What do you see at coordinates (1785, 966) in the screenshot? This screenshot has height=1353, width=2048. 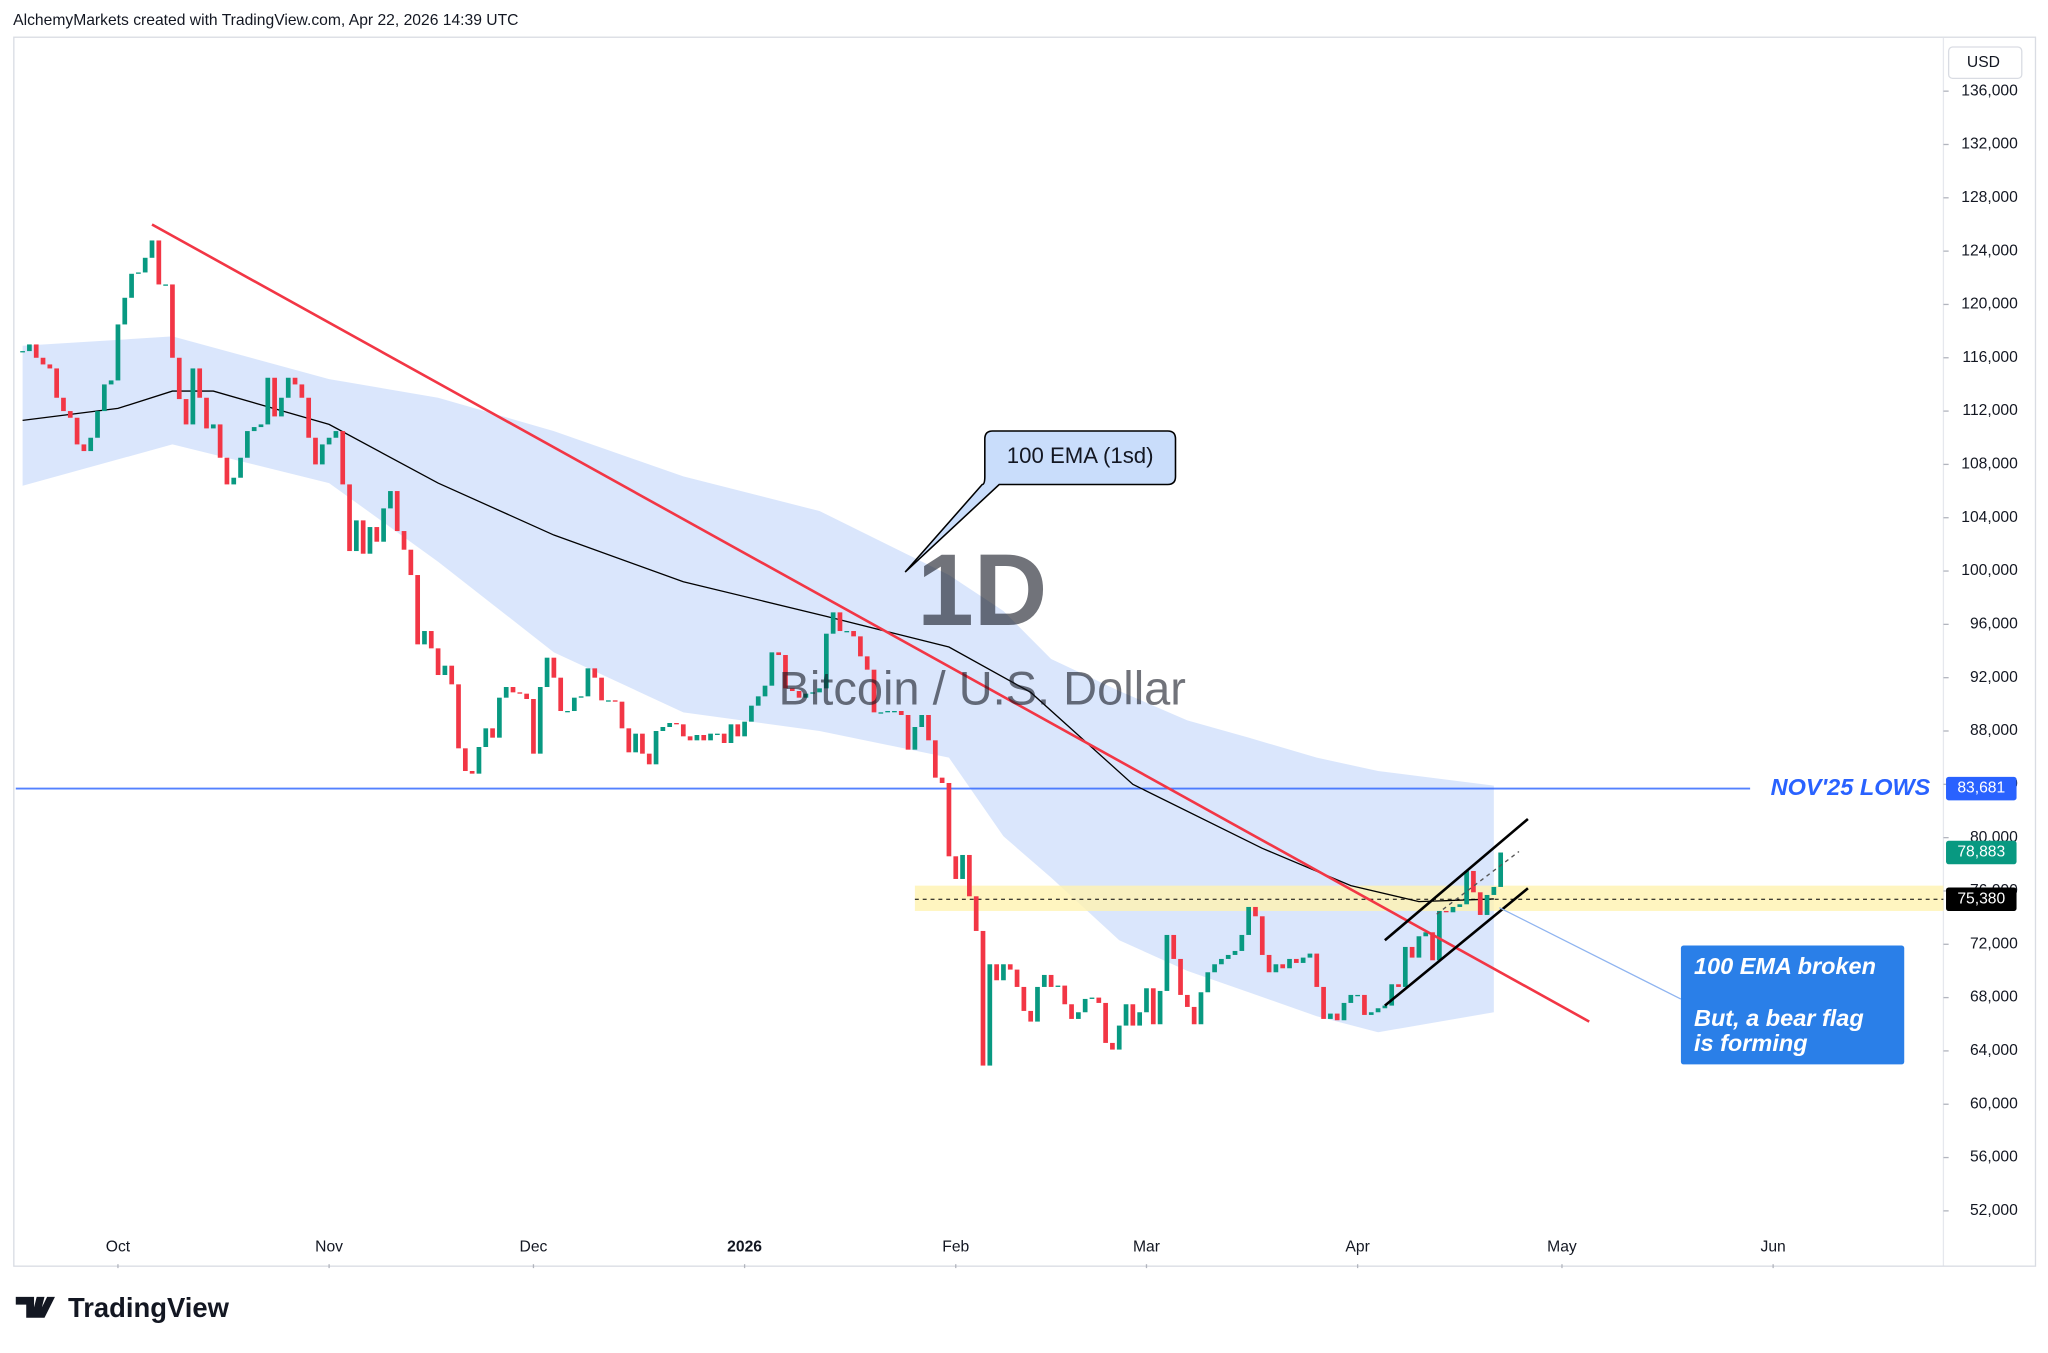 I see `note-title: 100 EMA broken` at bounding box center [1785, 966].